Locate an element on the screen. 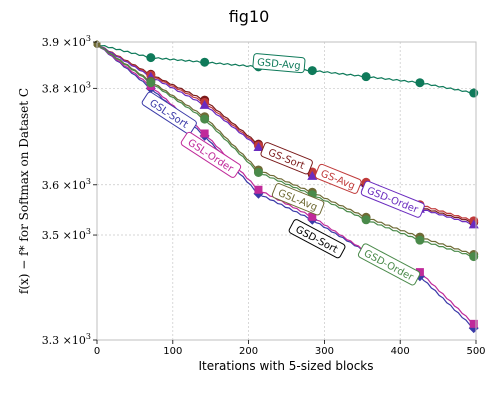  y-tick-label: 3.9 ×10³ is located at coordinates (66, 41).